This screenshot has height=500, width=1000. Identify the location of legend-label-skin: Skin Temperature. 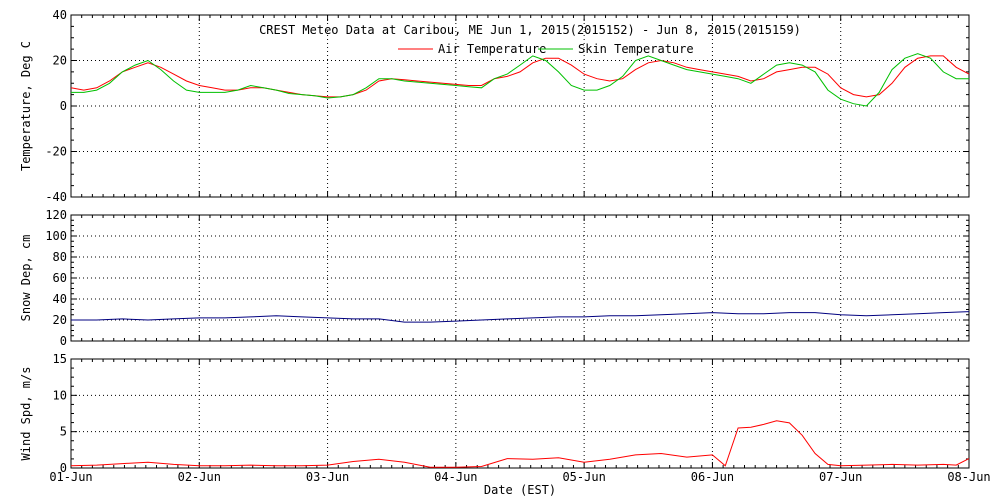
(636, 49).